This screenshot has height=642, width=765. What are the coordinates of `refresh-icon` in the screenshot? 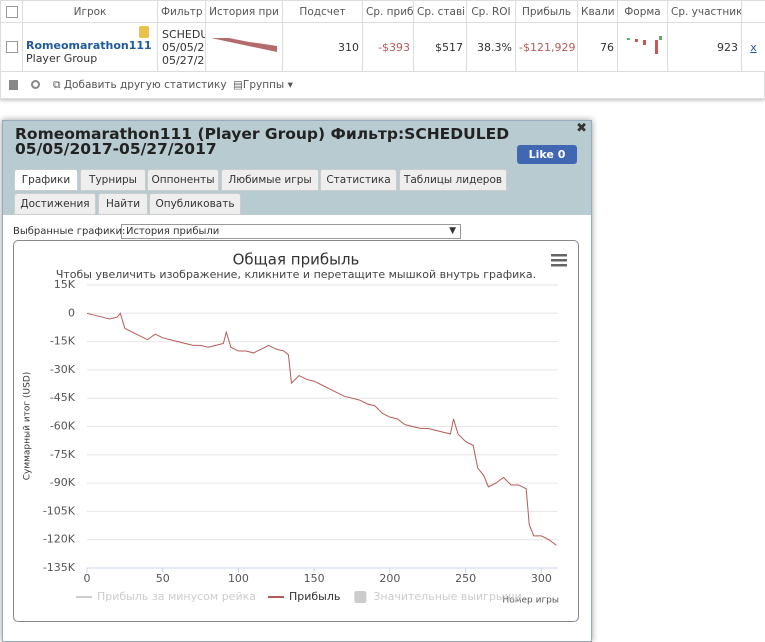 It's located at (35, 84).